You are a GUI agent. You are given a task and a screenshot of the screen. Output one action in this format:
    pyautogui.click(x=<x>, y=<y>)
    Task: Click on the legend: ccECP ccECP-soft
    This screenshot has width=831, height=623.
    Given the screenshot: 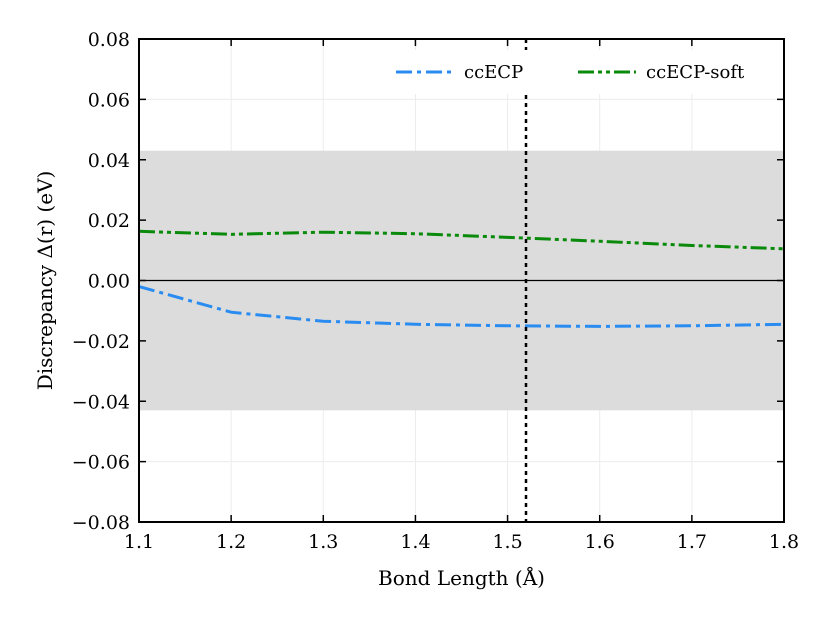 What is the action you would take?
    pyautogui.click(x=579, y=72)
    